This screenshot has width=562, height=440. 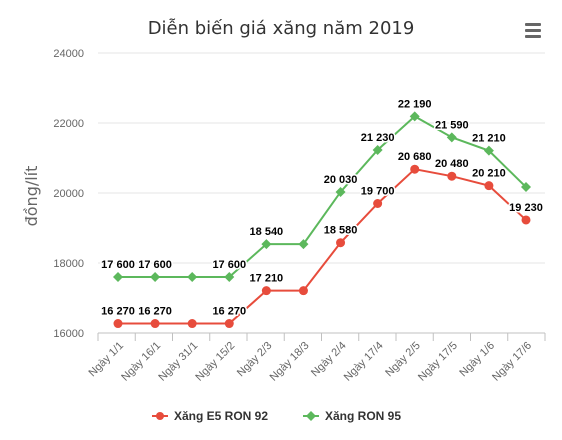 I want to click on data-label: 17 210, so click(x=267, y=279).